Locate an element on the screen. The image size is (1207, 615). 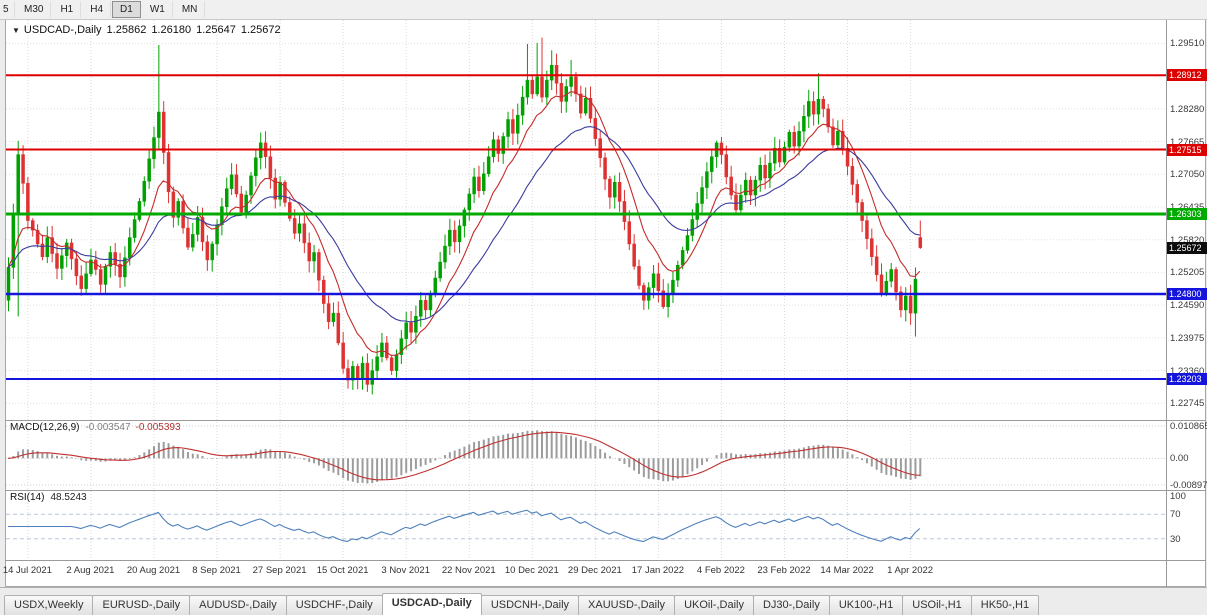
macd-title: MACD(12,26,9) is located at coordinates (45, 427).